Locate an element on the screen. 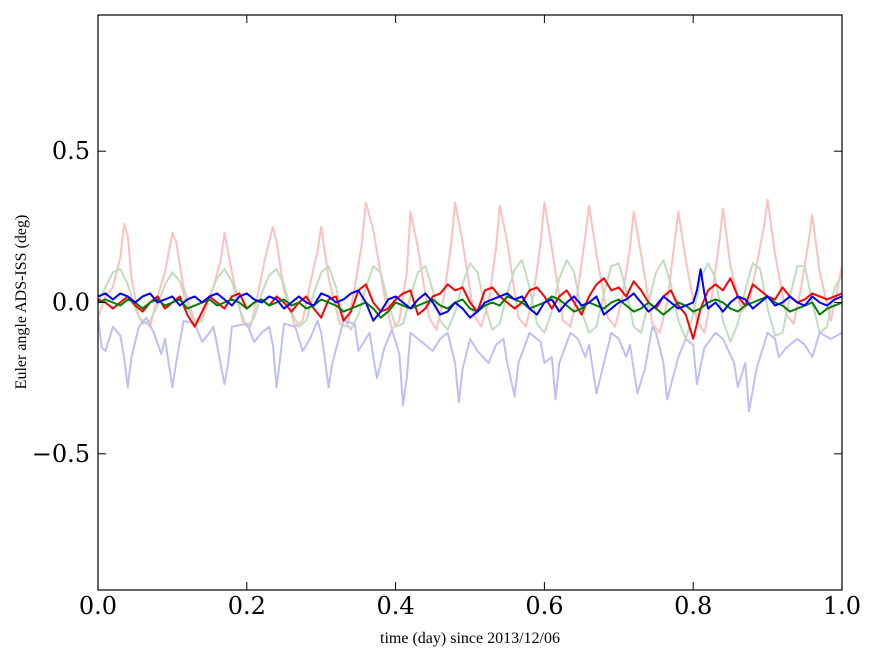 The image size is (875, 662). y-tick-label: 0.5 is located at coordinates (71, 151).